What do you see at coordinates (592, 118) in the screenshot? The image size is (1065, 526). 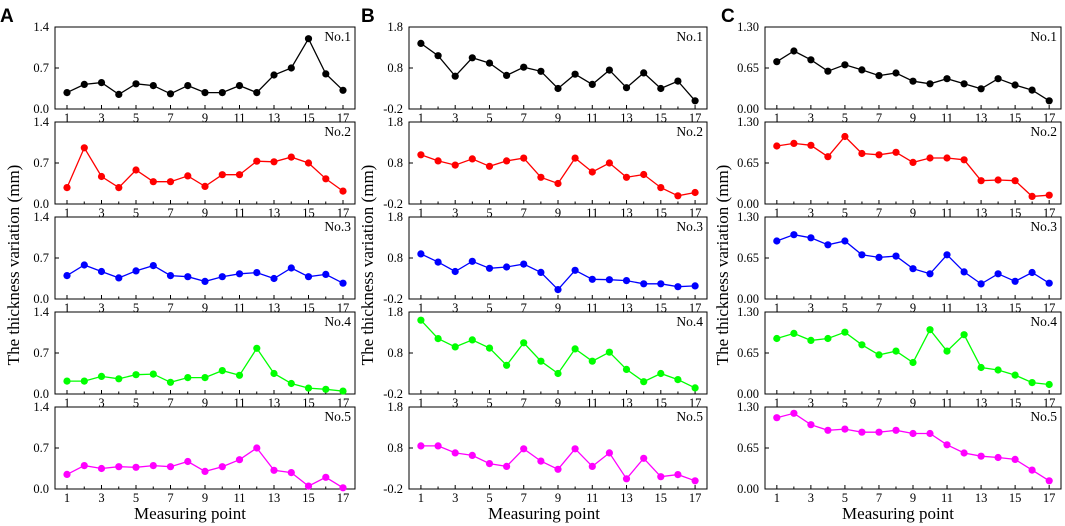 I see `x-tick-label: 11` at bounding box center [592, 118].